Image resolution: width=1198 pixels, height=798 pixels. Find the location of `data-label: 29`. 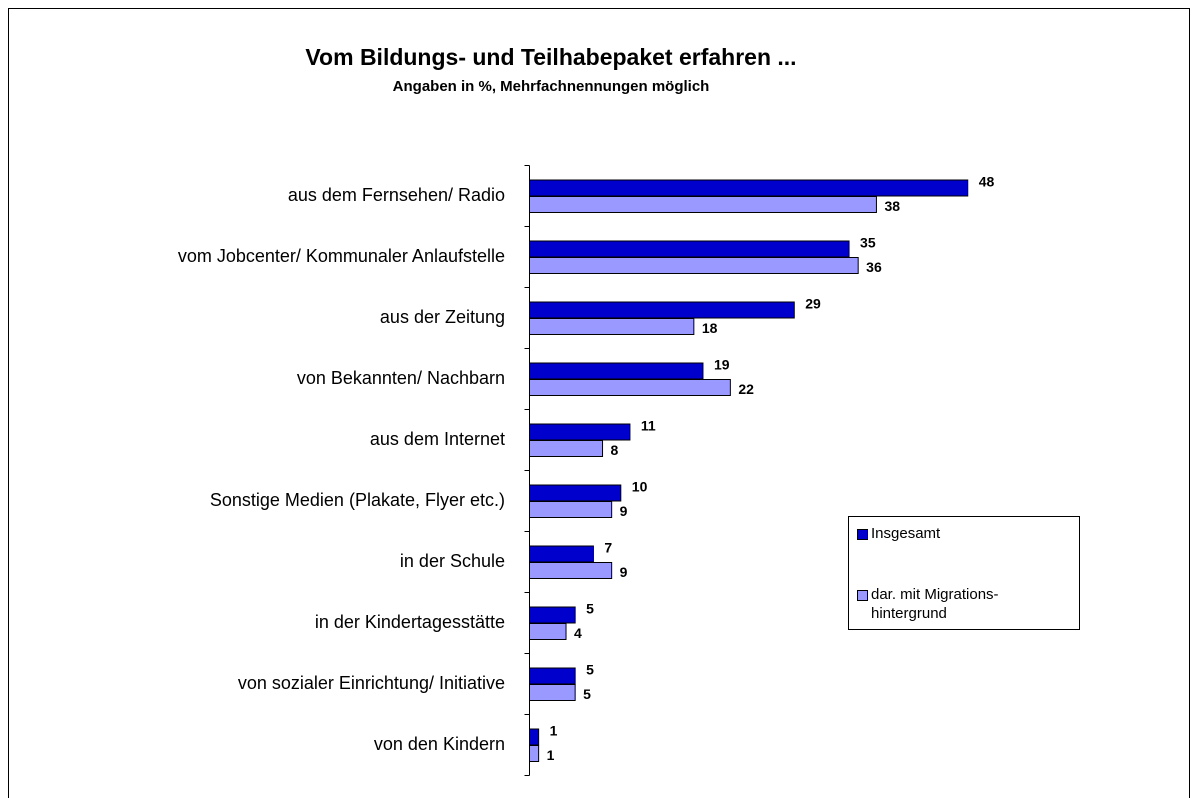

data-label: 29 is located at coordinates (813, 304).